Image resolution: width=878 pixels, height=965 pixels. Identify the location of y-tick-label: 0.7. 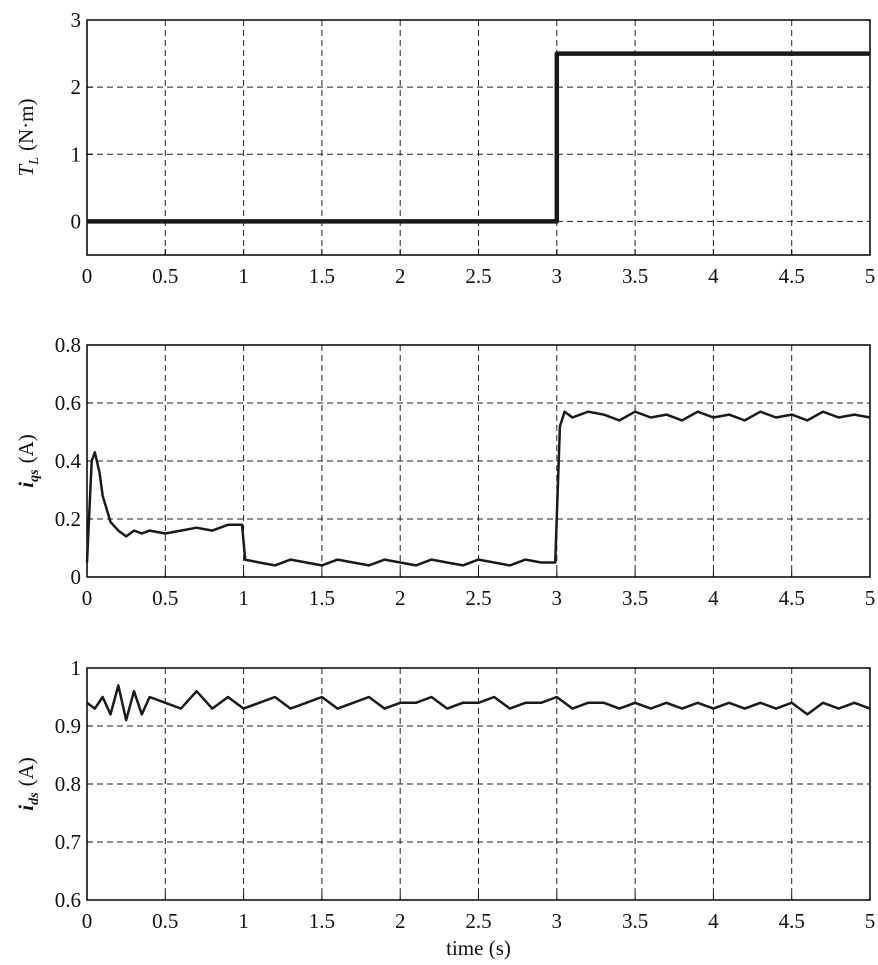
(68, 842).